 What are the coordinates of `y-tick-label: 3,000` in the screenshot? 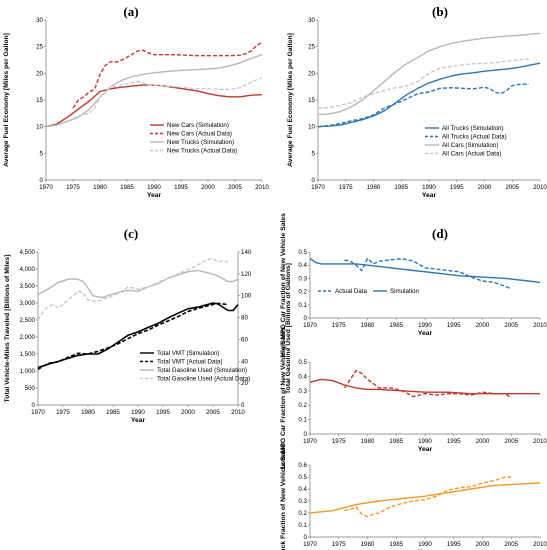 It's located at (28, 303).